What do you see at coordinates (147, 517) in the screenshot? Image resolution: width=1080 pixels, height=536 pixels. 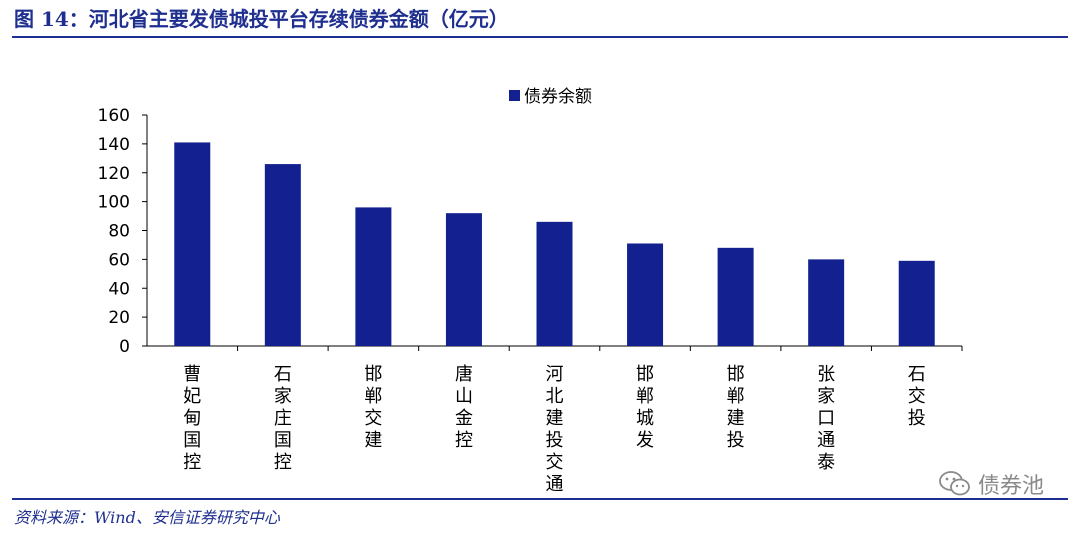 I see `source-note: 资料来源：Wind、安信证券研究中心` at bounding box center [147, 517].